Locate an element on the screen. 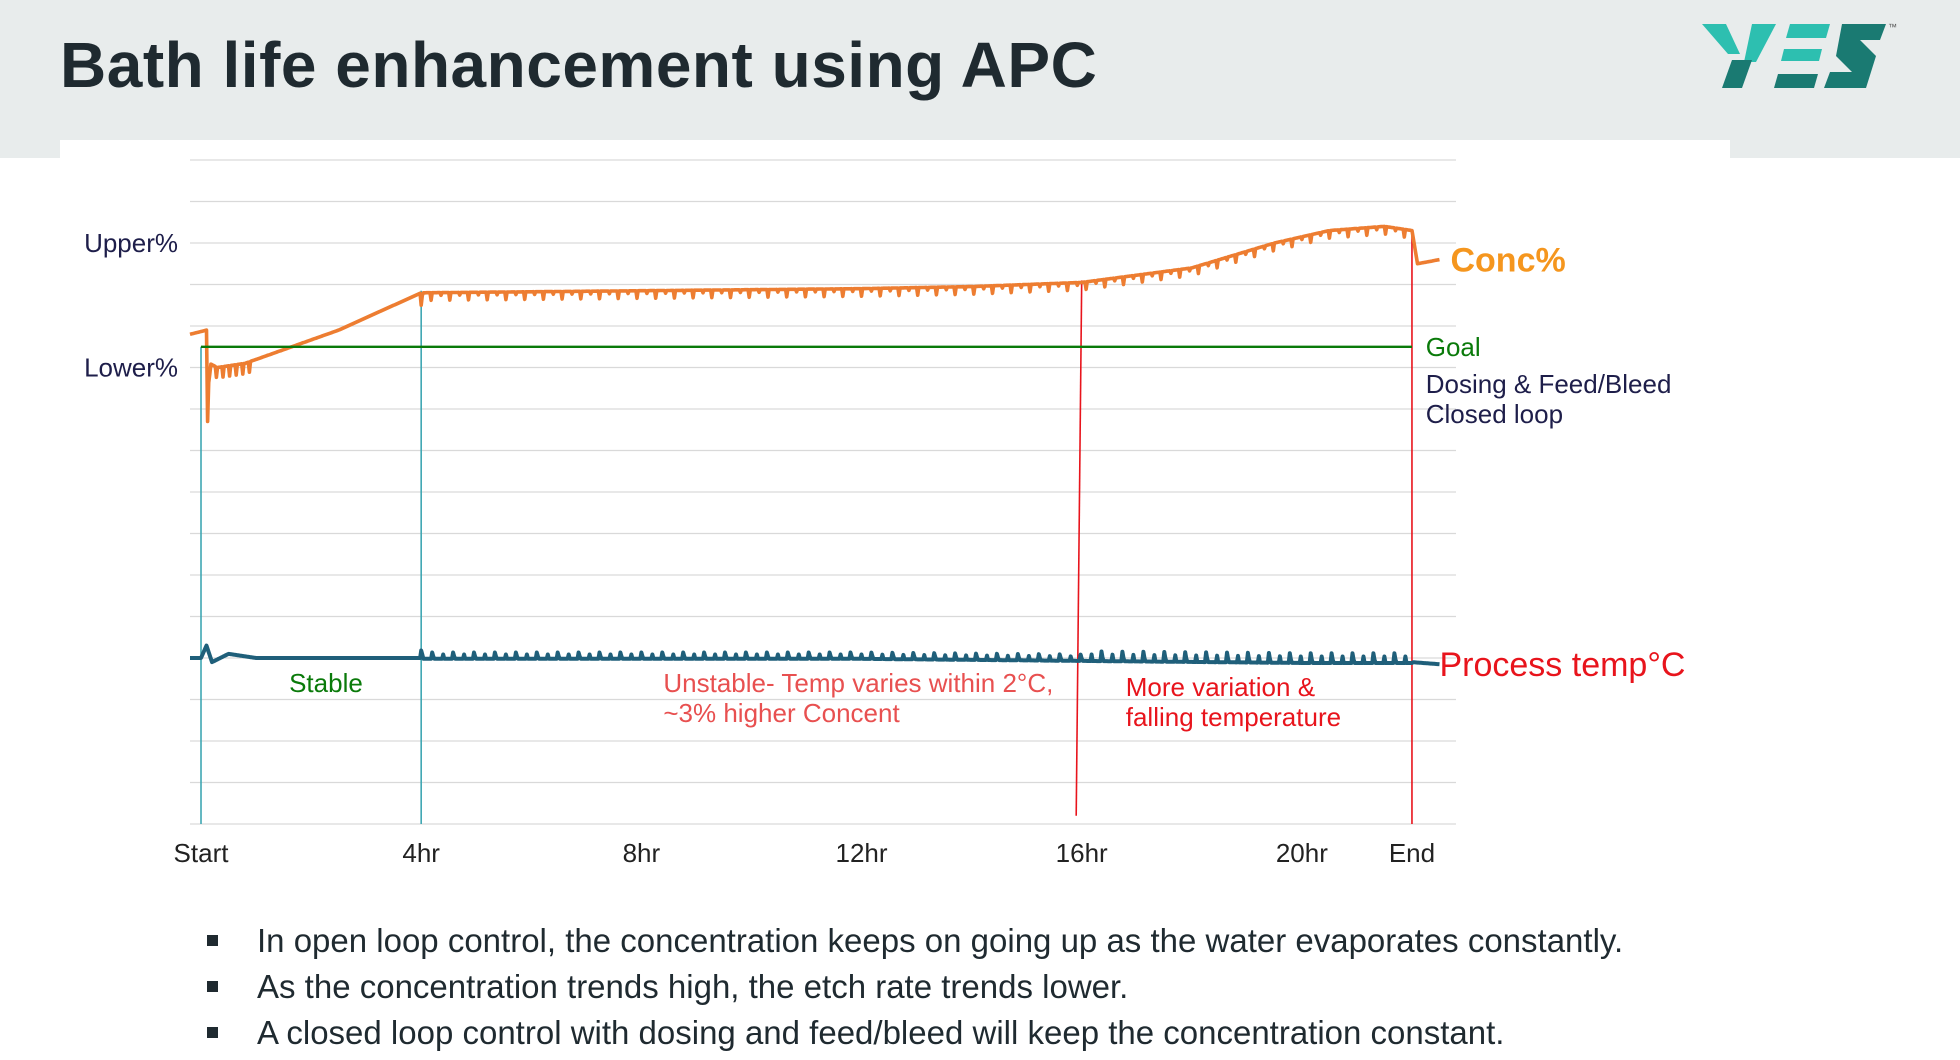 The width and height of the screenshot is (1960, 1060). annotation: Conc% is located at coordinates (1507, 261).